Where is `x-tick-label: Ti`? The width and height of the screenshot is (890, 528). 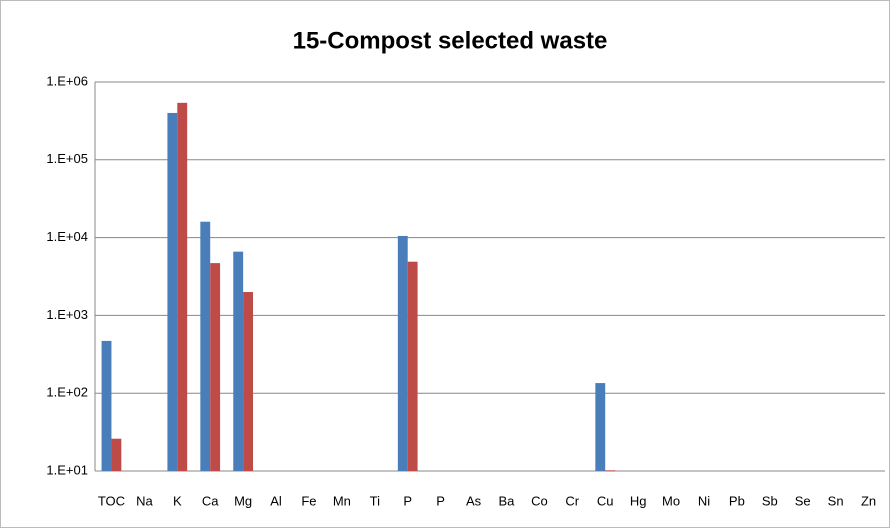
x-tick-label: Ti is located at coordinates (375, 500).